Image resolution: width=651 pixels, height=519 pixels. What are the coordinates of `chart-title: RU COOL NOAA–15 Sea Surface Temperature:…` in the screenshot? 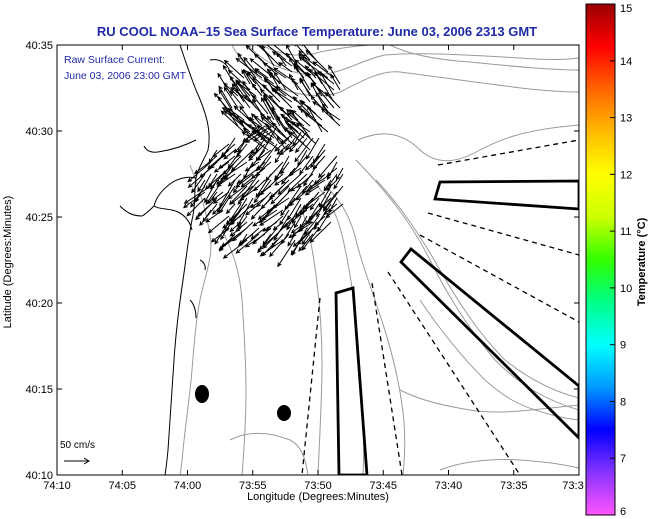 It's located at (317, 31).